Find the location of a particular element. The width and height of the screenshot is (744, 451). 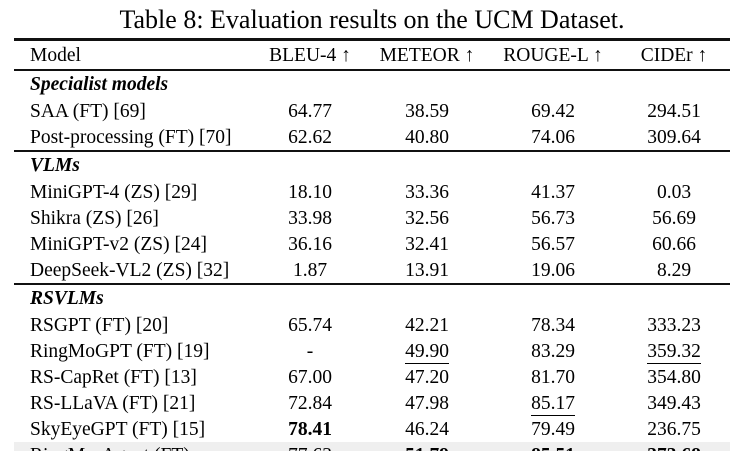

second-best-value: 77.63 is located at coordinates (310, 448).